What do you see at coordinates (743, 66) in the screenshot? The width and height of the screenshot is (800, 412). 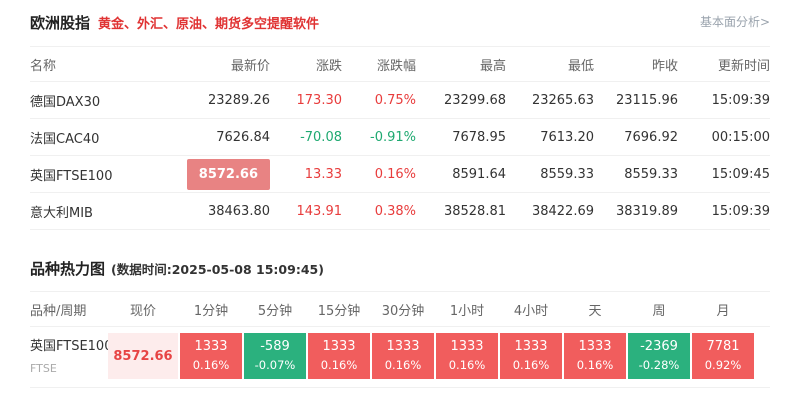 I see `col-header-update-time: 更新时间` at bounding box center [743, 66].